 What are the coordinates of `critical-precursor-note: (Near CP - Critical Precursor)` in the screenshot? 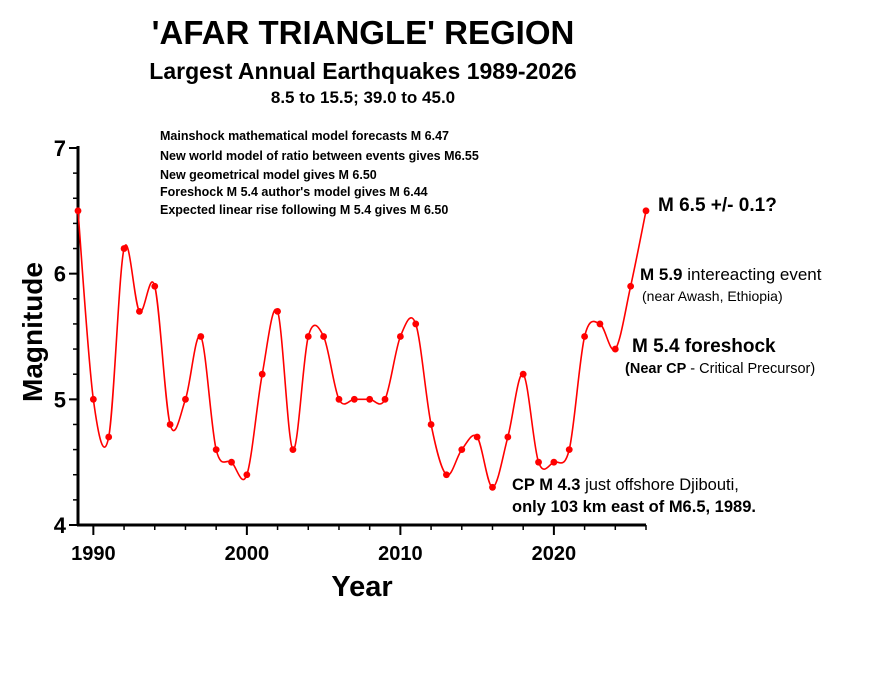 It's located at (720, 369).